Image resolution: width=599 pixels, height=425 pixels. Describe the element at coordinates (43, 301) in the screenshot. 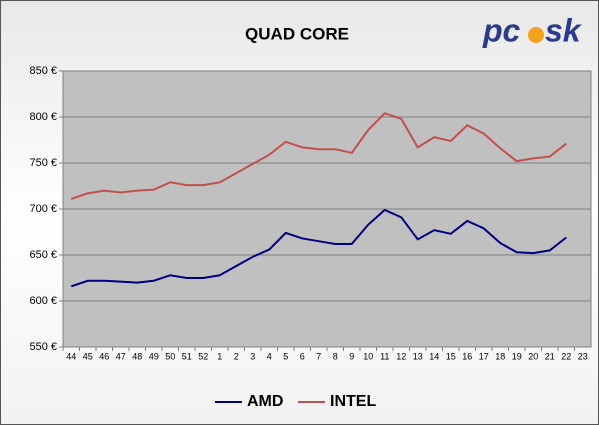

I see `y-tick-label: 600 €` at that location.